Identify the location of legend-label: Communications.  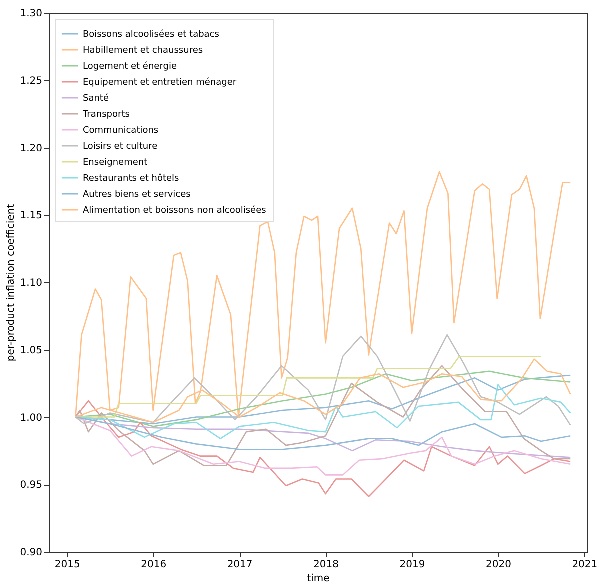
(121, 131).